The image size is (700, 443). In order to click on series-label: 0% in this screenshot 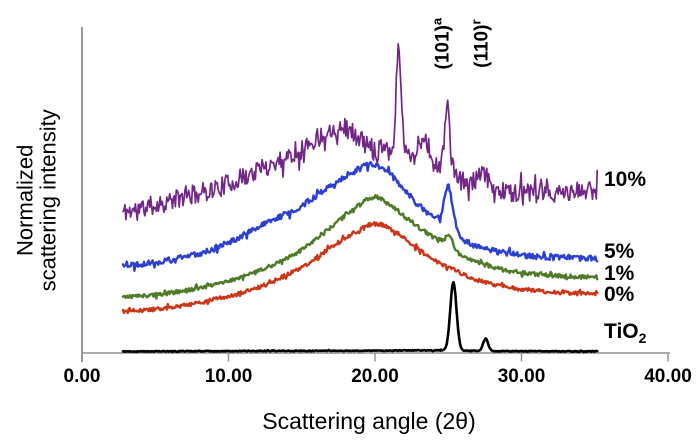, I will do `click(619, 295)`.